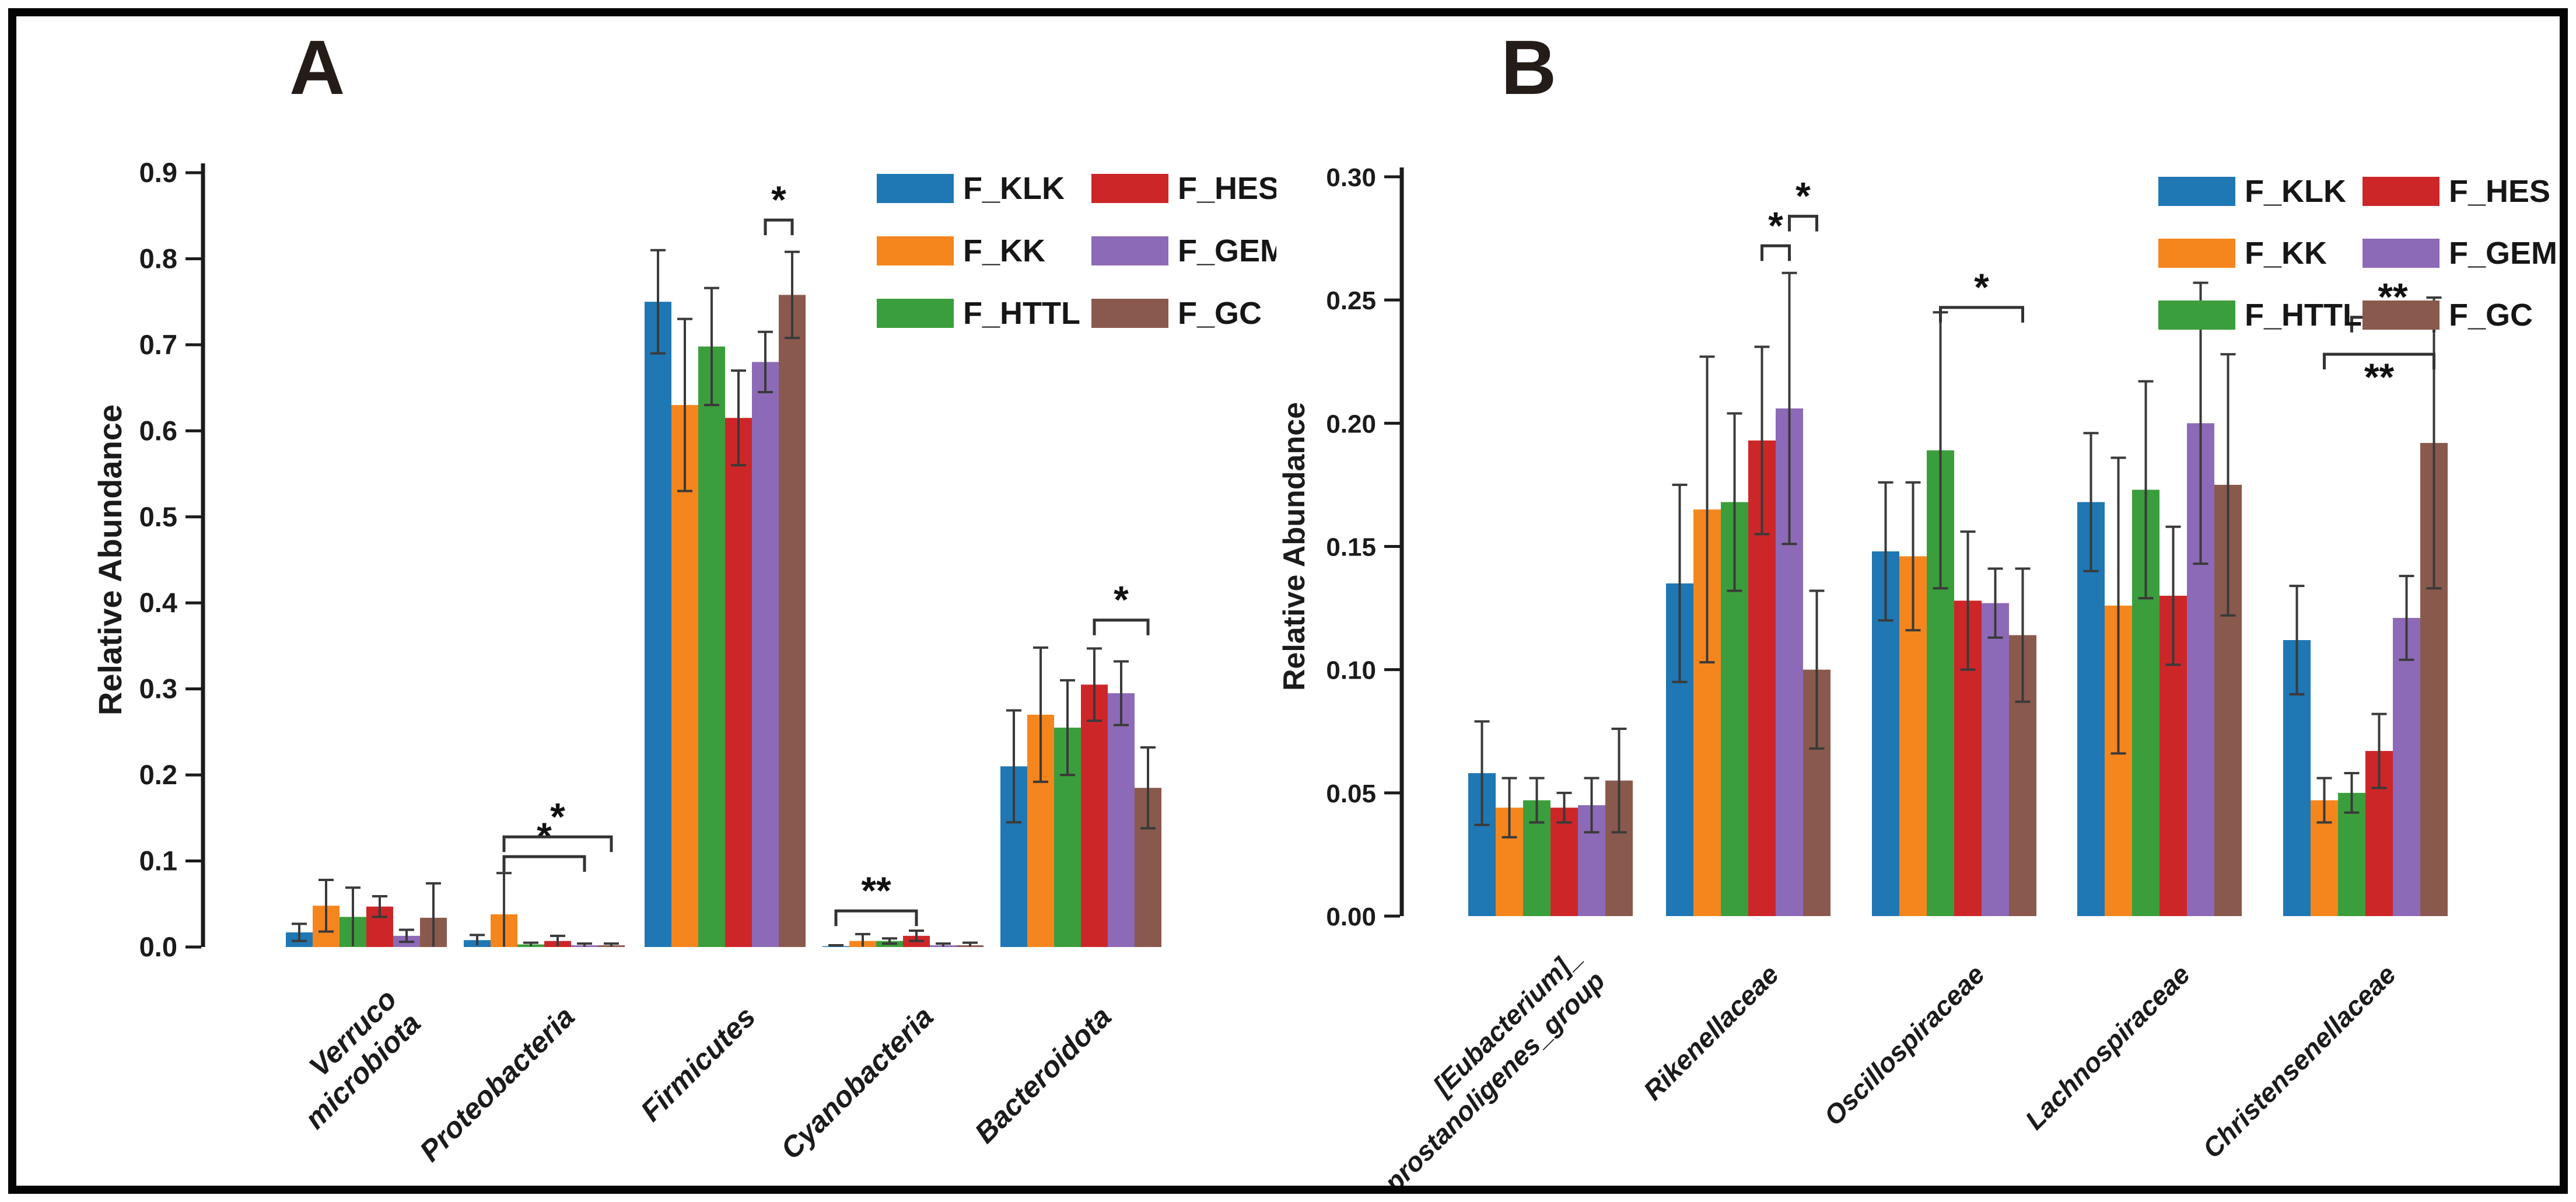 The height and width of the screenshot is (1202, 2576). What do you see at coordinates (317, 67) in the screenshot?
I see `panel-a-label: A` at bounding box center [317, 67].